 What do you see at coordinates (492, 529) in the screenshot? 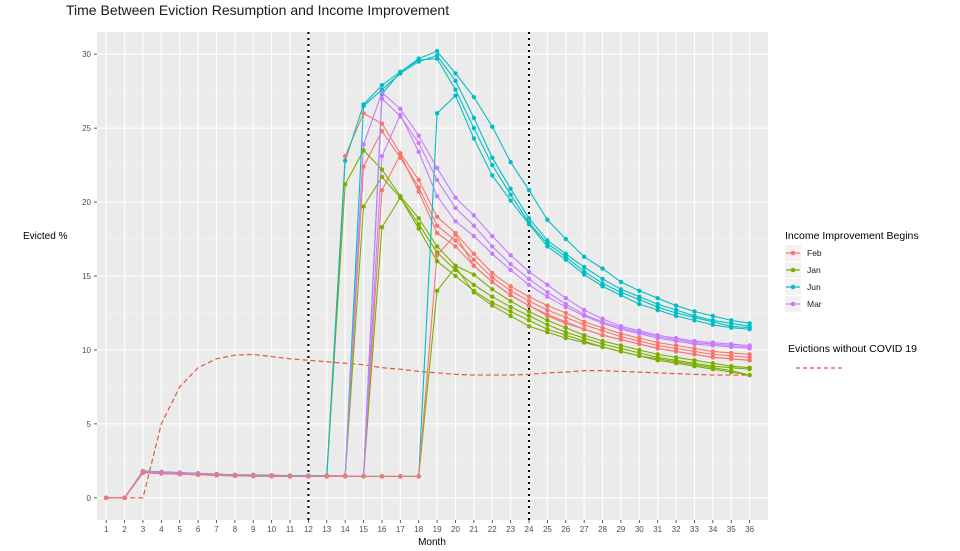
I see `x-tick-label: 22` at bounding box center [492, 529].